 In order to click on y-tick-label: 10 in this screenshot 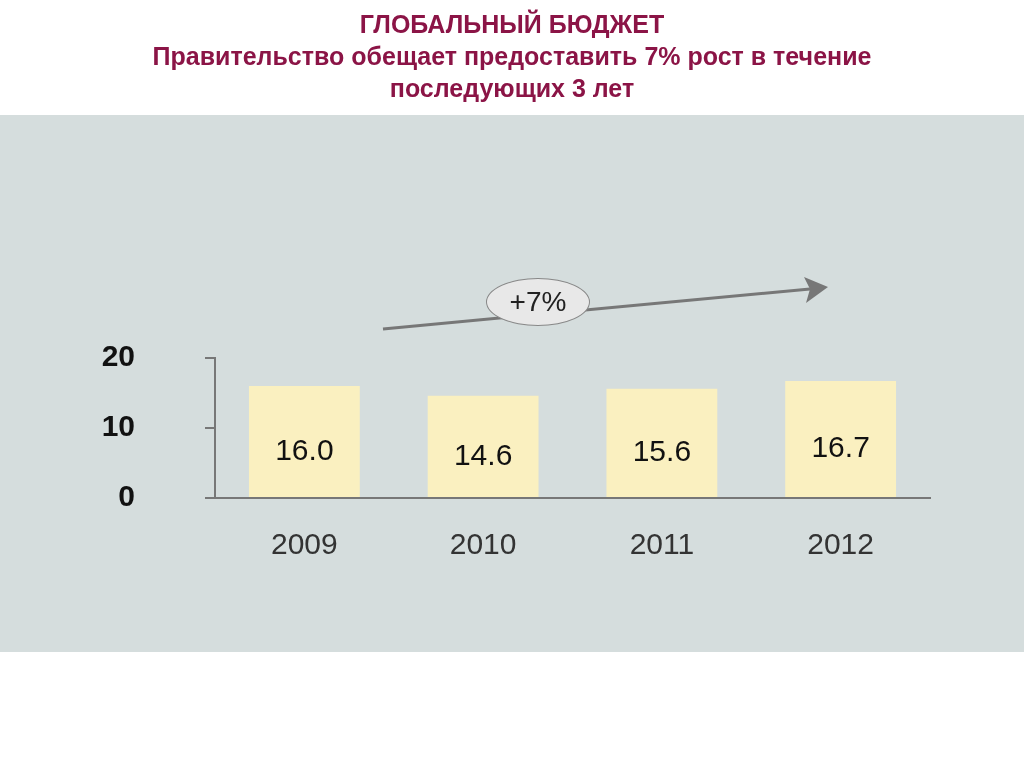, I will do `click(118, 426)`.